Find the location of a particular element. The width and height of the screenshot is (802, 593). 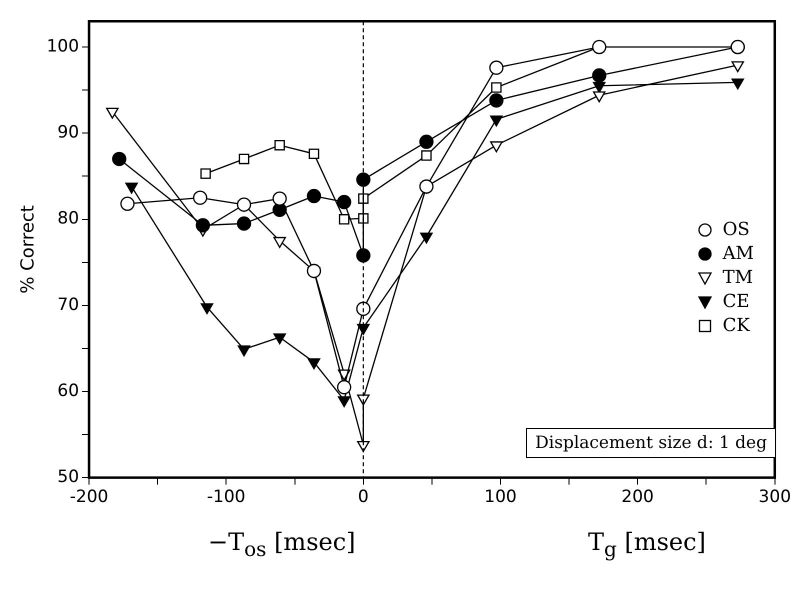

legend-label: AM is located at coordinates (738, 254).